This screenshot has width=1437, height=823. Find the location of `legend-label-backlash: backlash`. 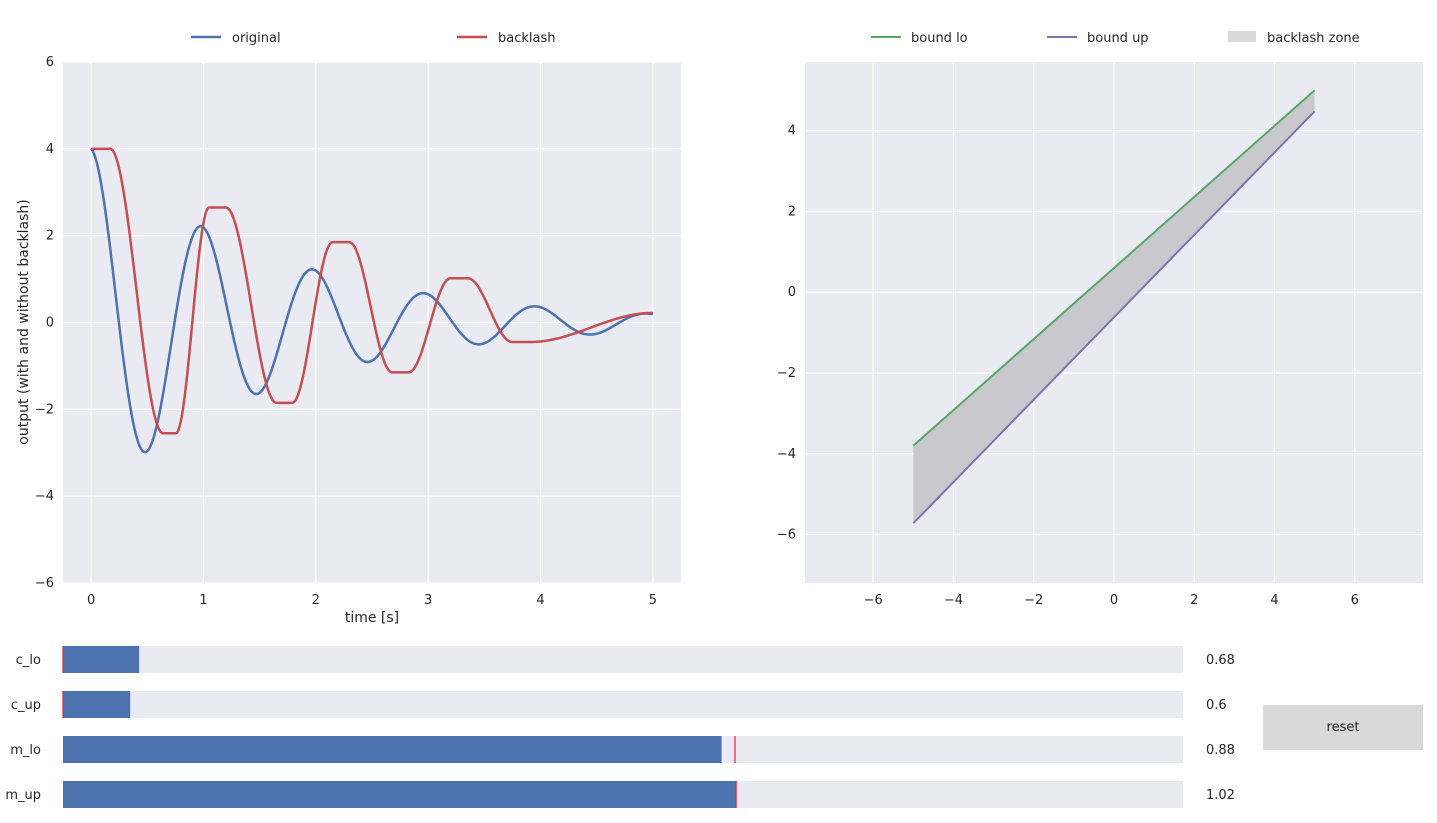

legend-label-backlash: backlash is located at coordinates (526, 38).